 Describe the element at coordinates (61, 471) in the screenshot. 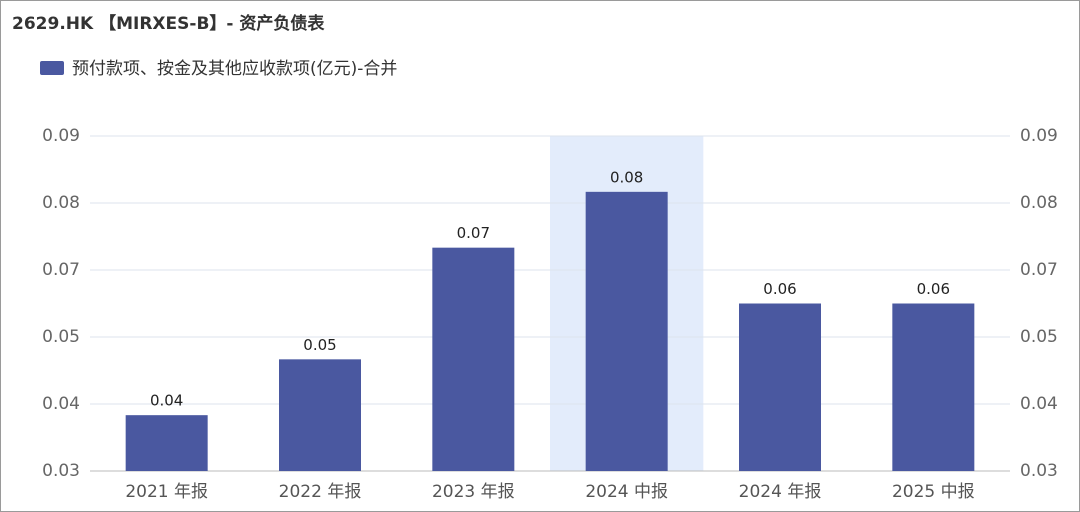

I see `y-tick-label: 0.03` at that location.